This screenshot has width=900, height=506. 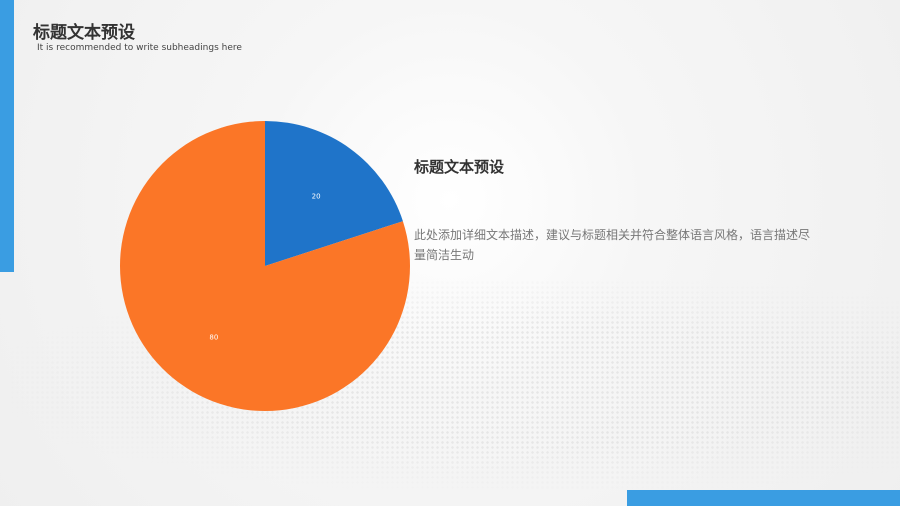 What do you see at coordinates (7, 136) in the screenshot?
I see `accent-bar-left` at bounding box center [7, 136].